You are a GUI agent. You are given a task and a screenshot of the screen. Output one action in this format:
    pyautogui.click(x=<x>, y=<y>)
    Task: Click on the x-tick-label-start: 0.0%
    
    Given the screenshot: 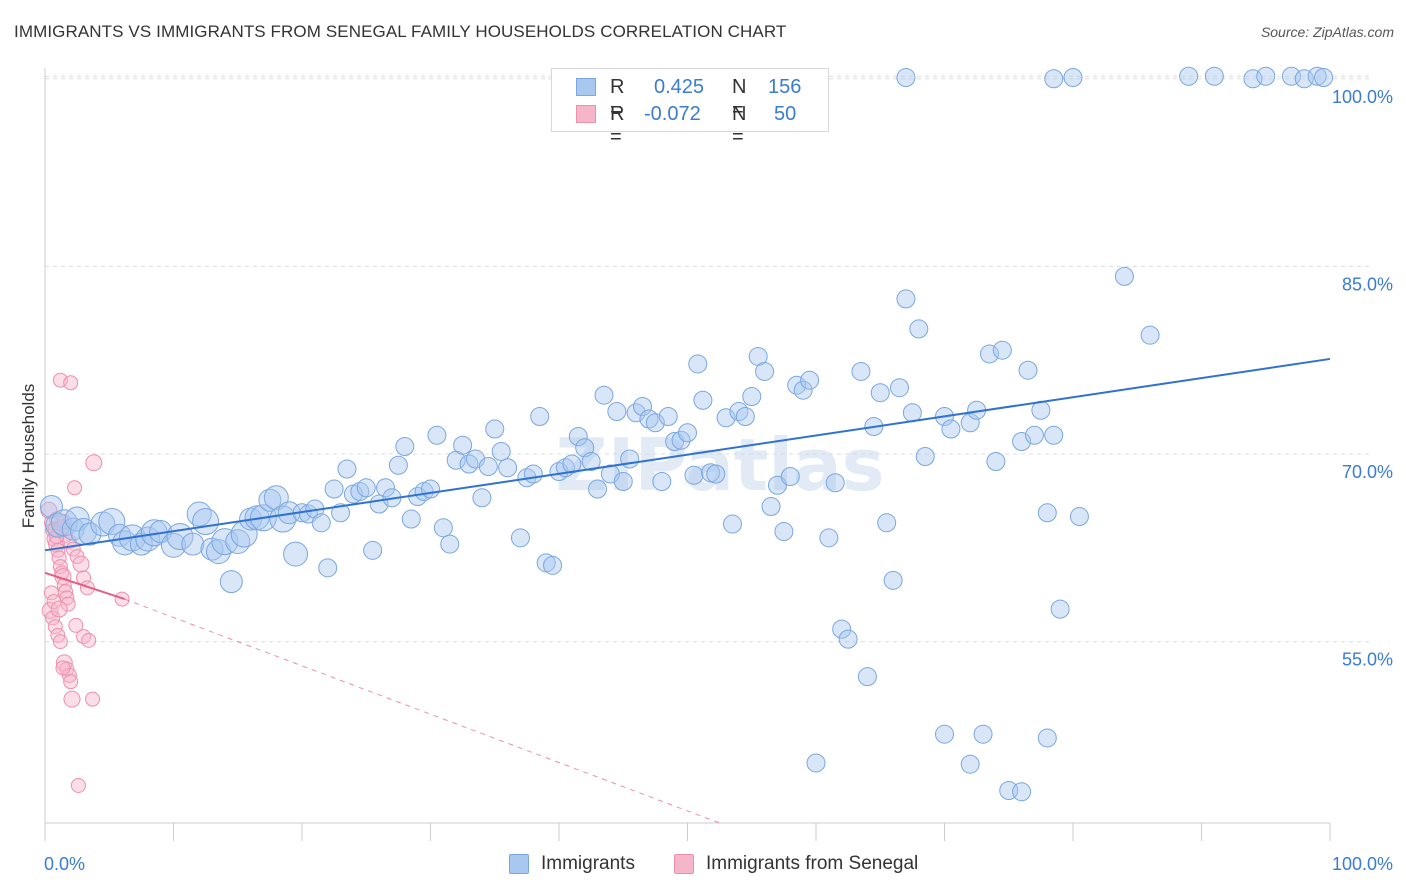 What is the action you would take?
    pyautogui.click(x=64, y=864)
    